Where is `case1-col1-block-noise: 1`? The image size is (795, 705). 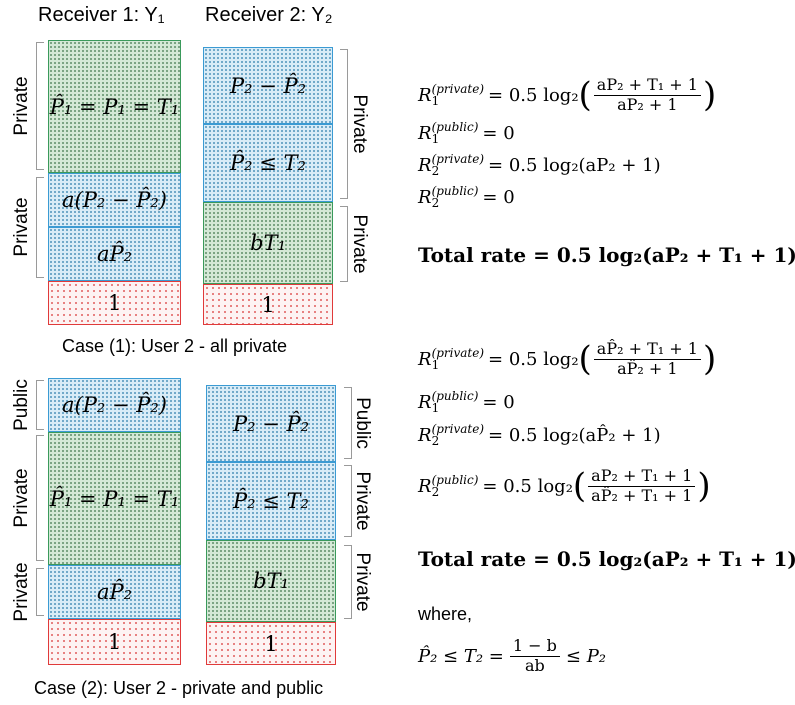 case1-col1-block-noise: 1 is located at coordinates (114, 303).